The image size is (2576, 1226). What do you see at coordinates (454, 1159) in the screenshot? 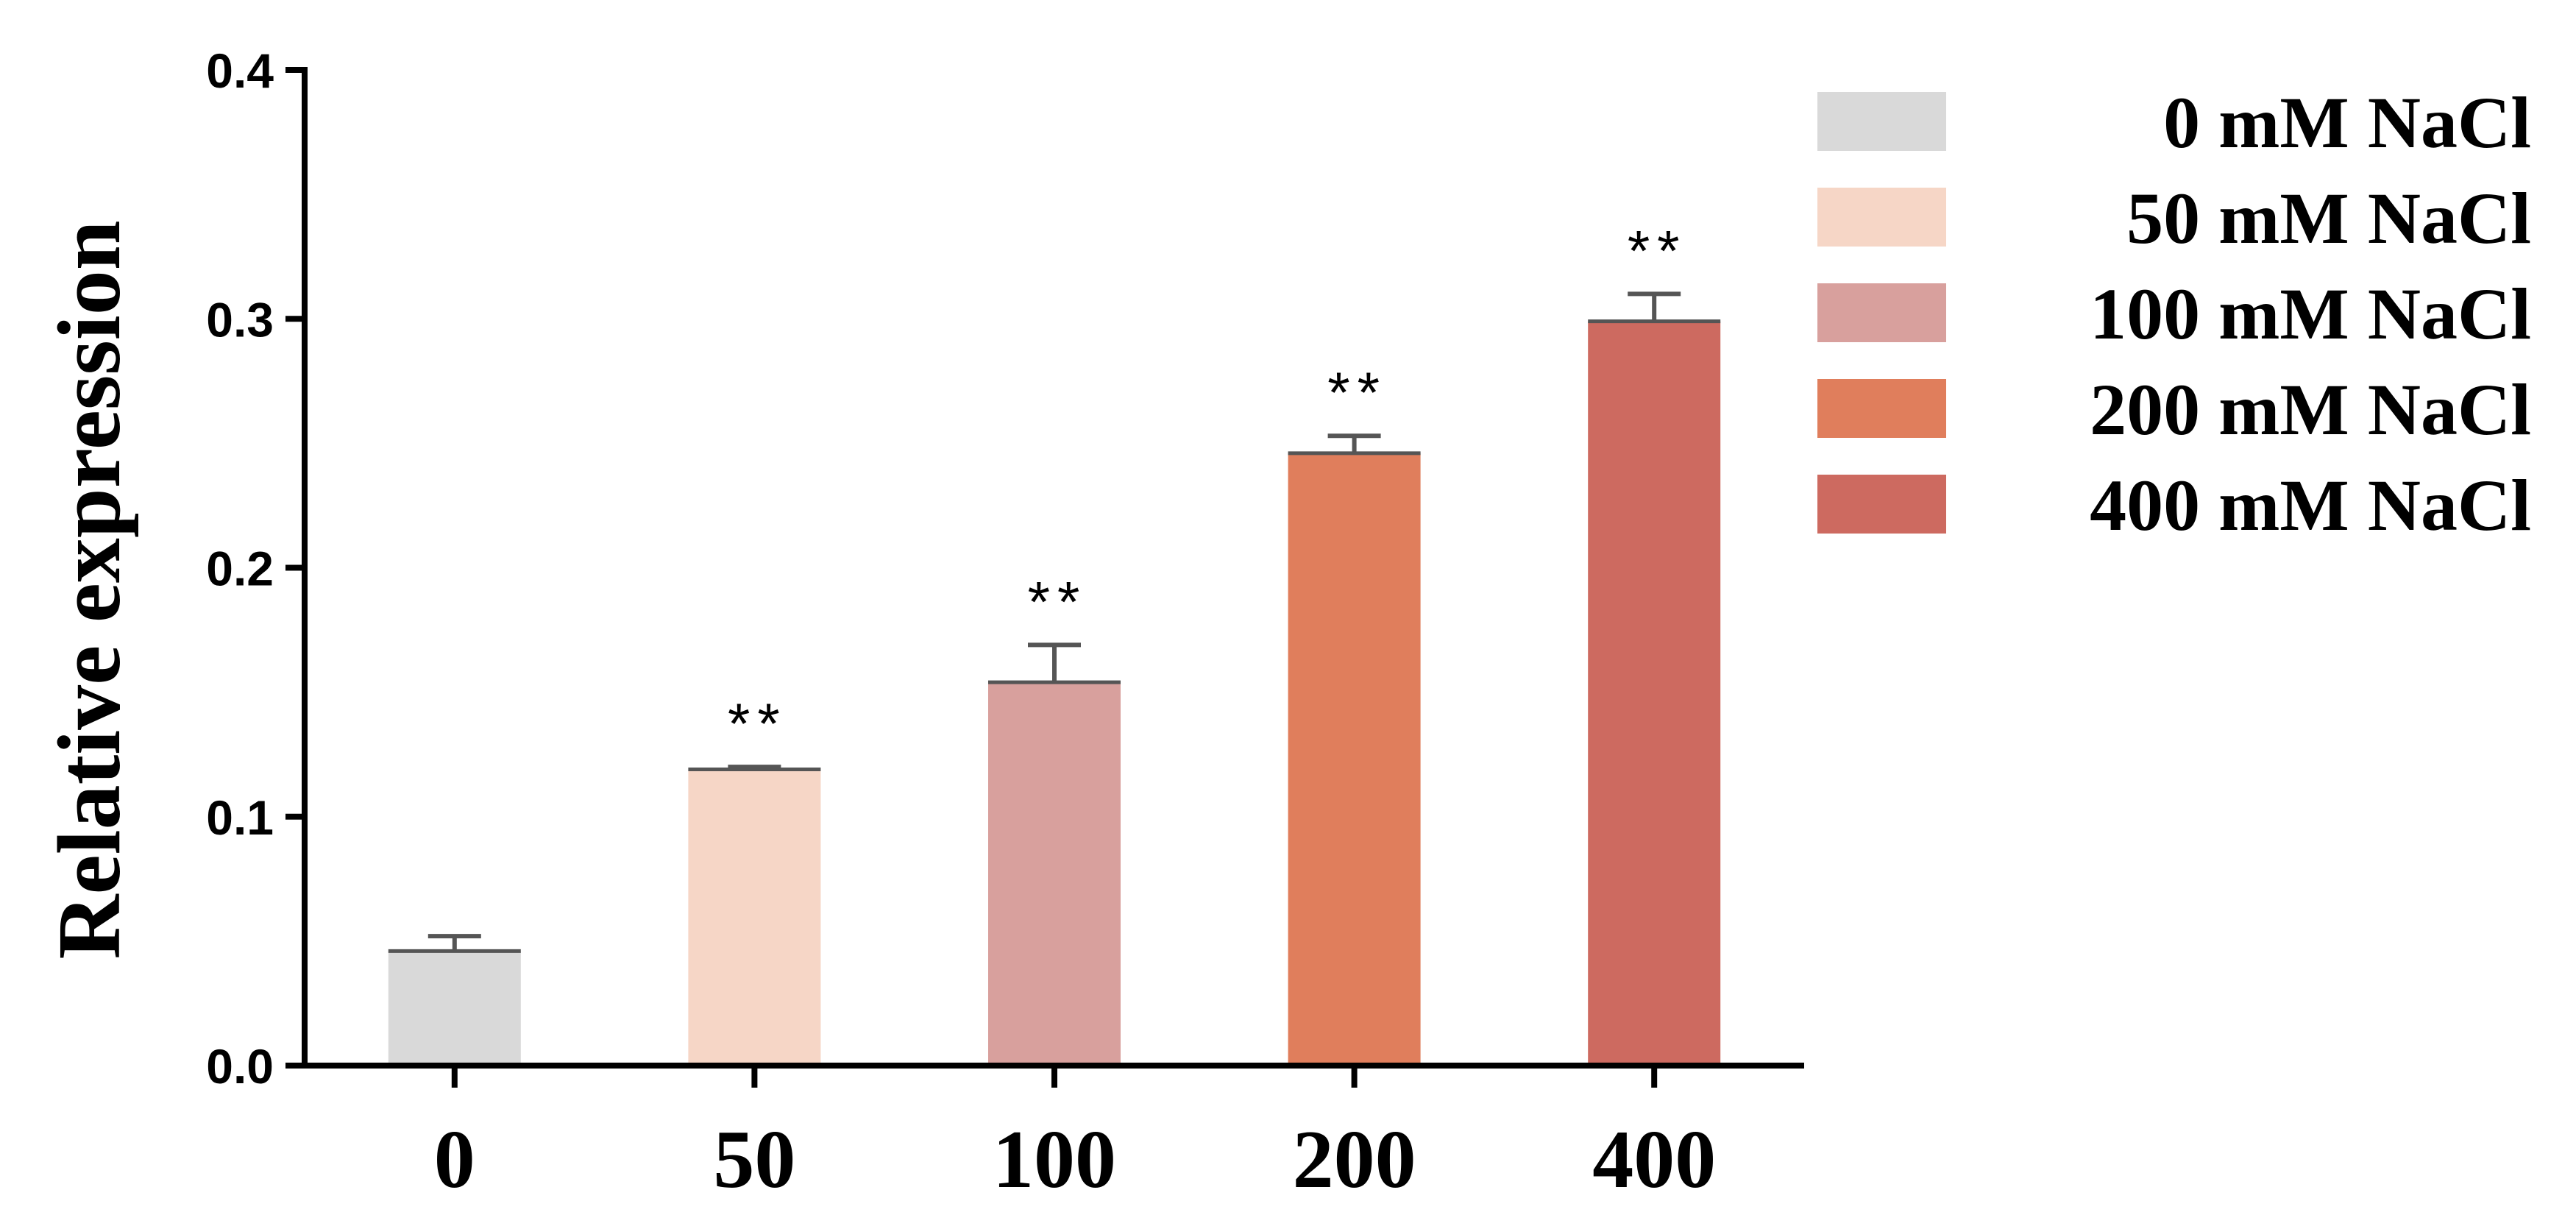
I see `x-tick-label: 0` at bounding box center [454, 1159].